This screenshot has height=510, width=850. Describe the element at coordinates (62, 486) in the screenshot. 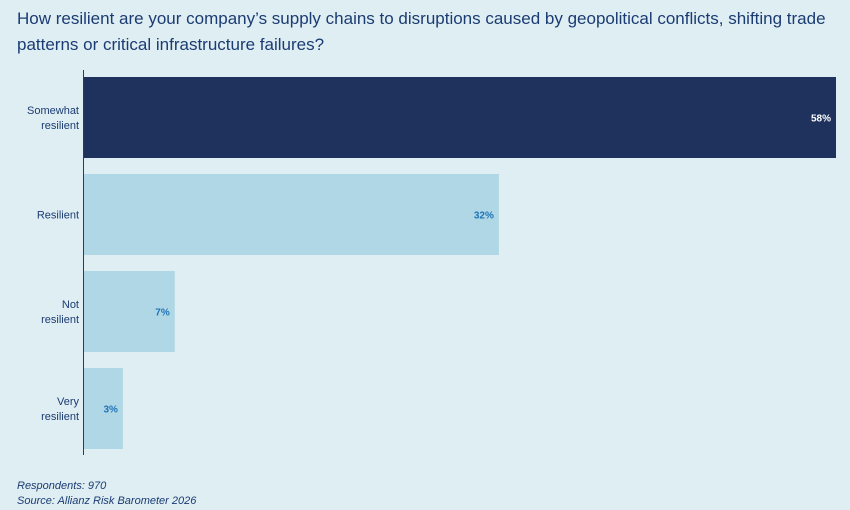

I see `respondents-note: Respondents: 970` at that location.